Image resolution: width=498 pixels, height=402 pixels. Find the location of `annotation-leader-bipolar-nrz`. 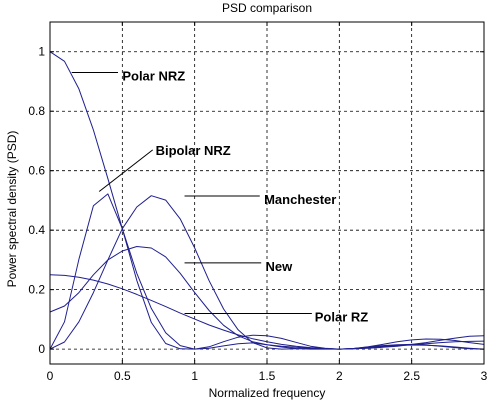

annotation-leader-bipolar-nrz is located at coordinates (126, 170).